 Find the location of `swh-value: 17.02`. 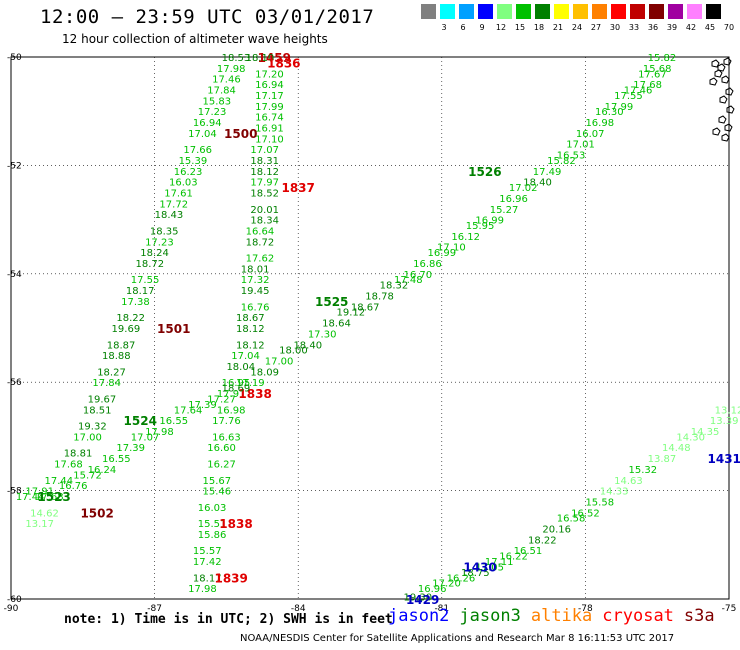

swh-value: 17.02 is located at coordinates (523, 188).